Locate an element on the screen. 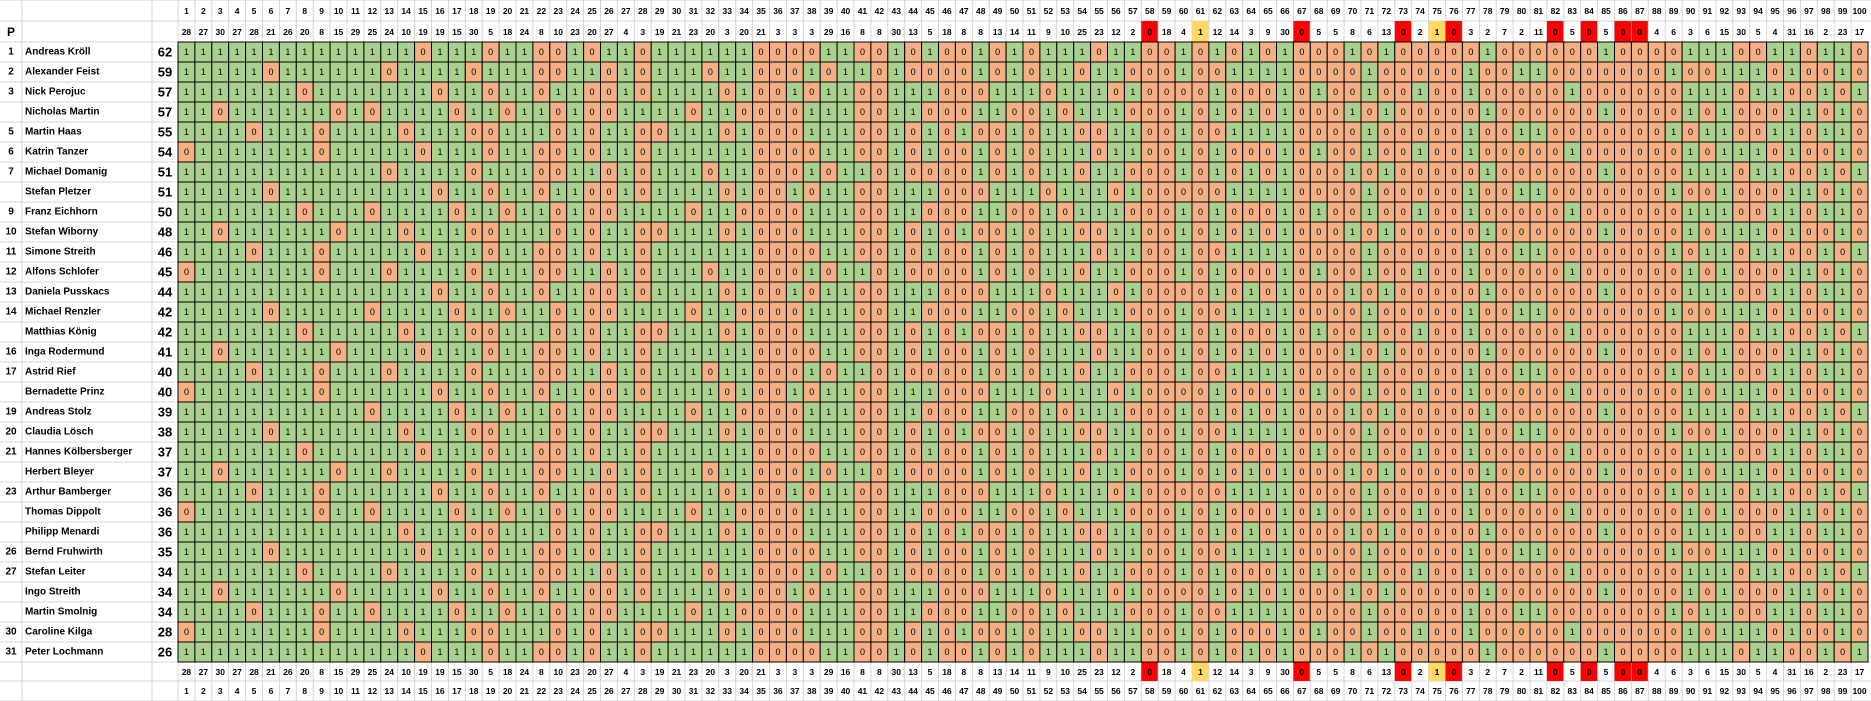 This screenshot has height=701, width=1871. player-name: Matthias König is located at coordinates (61, 332).